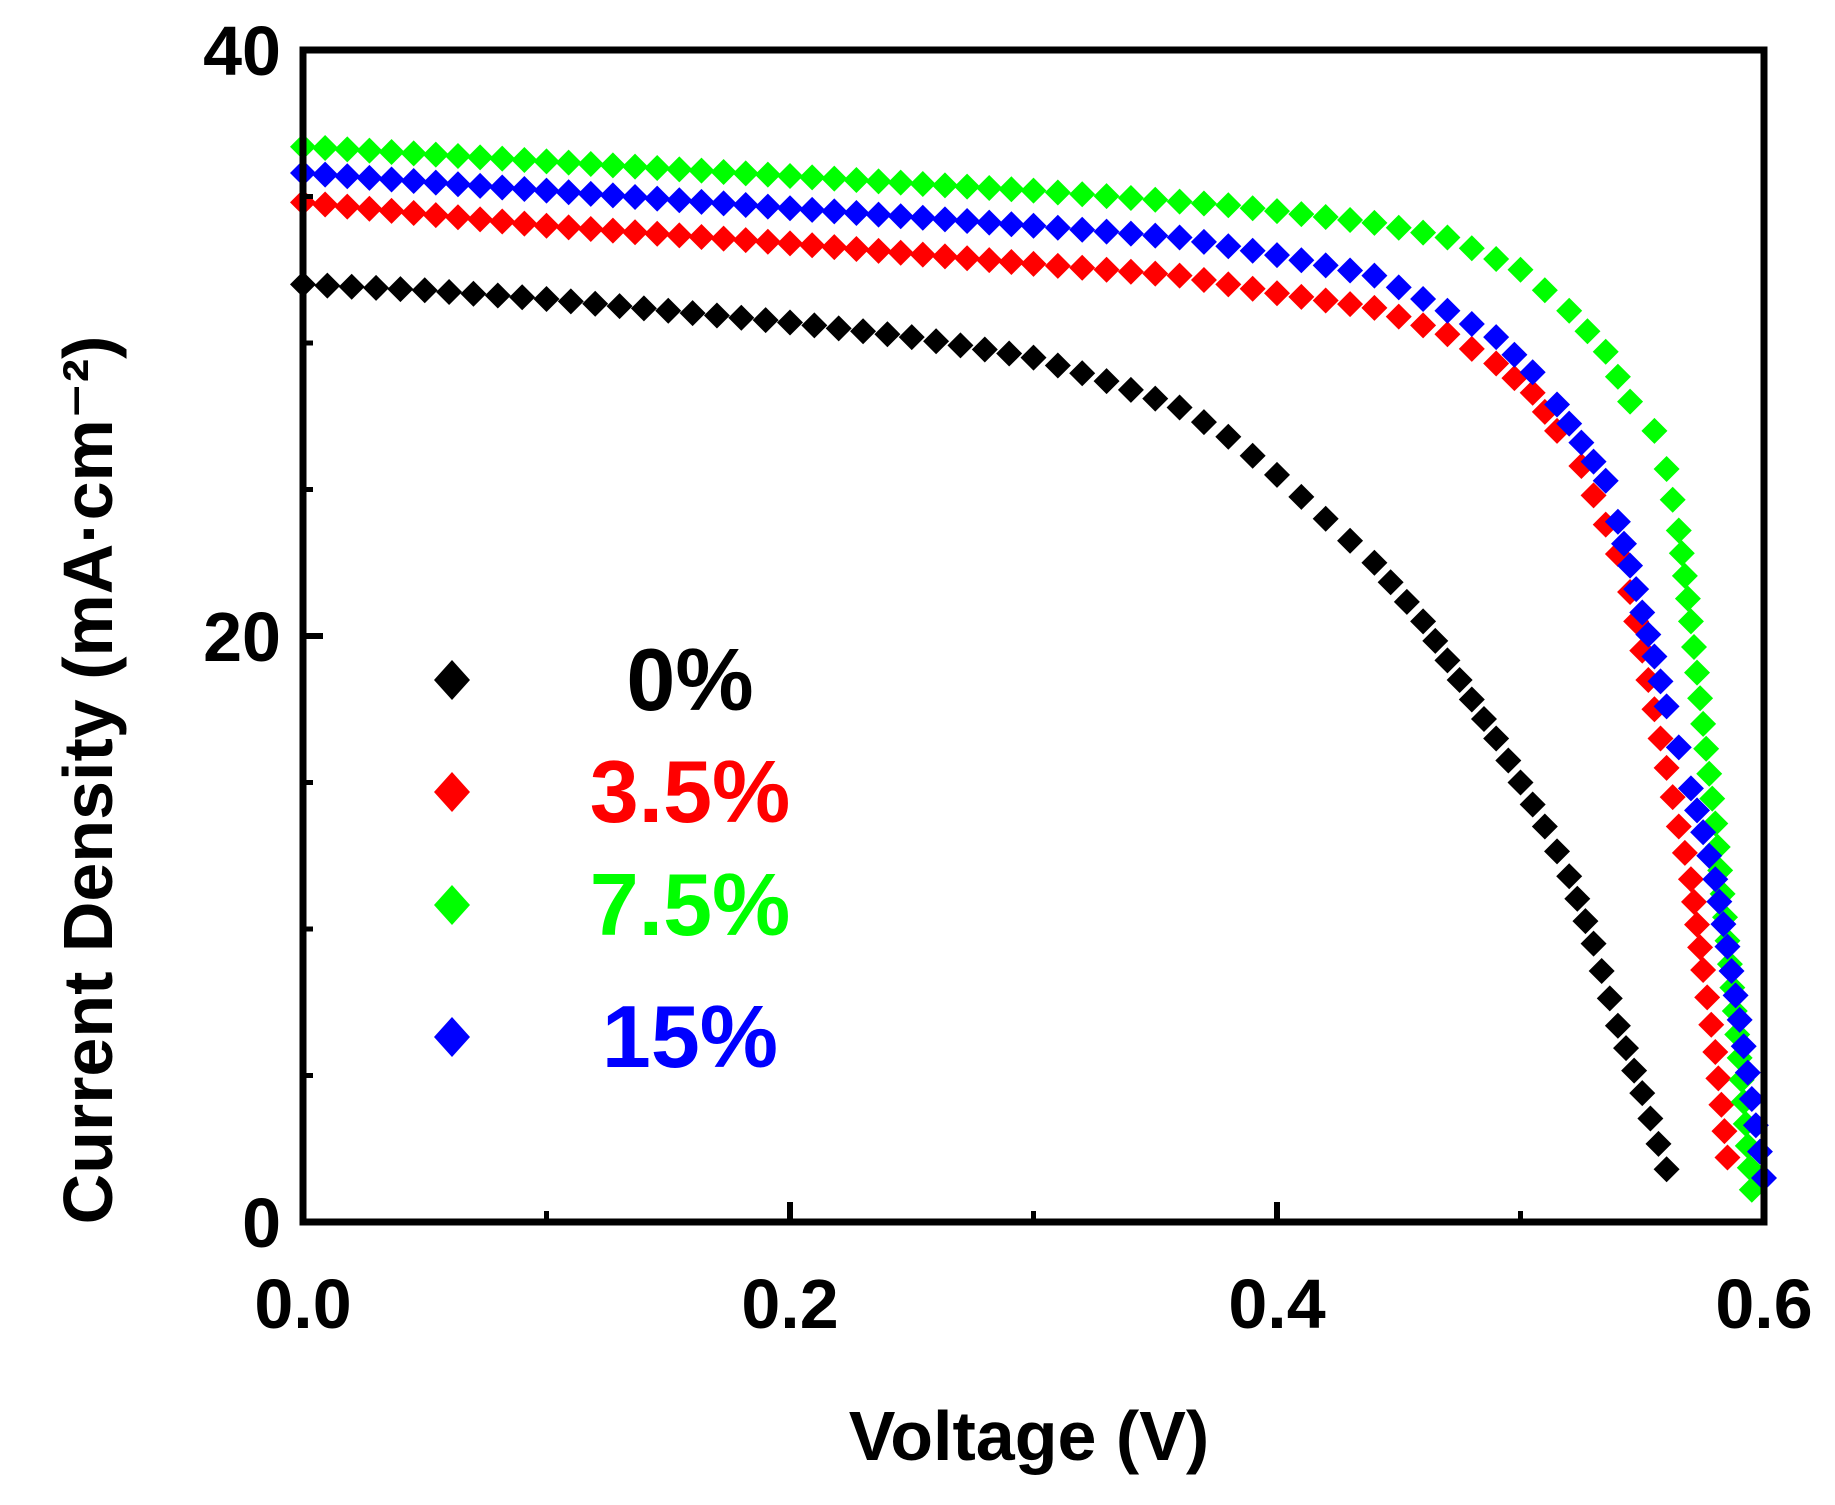  Describe the element at coordinates (594, 679) in the screenshot. I see `legend-item: 0%` at that location.